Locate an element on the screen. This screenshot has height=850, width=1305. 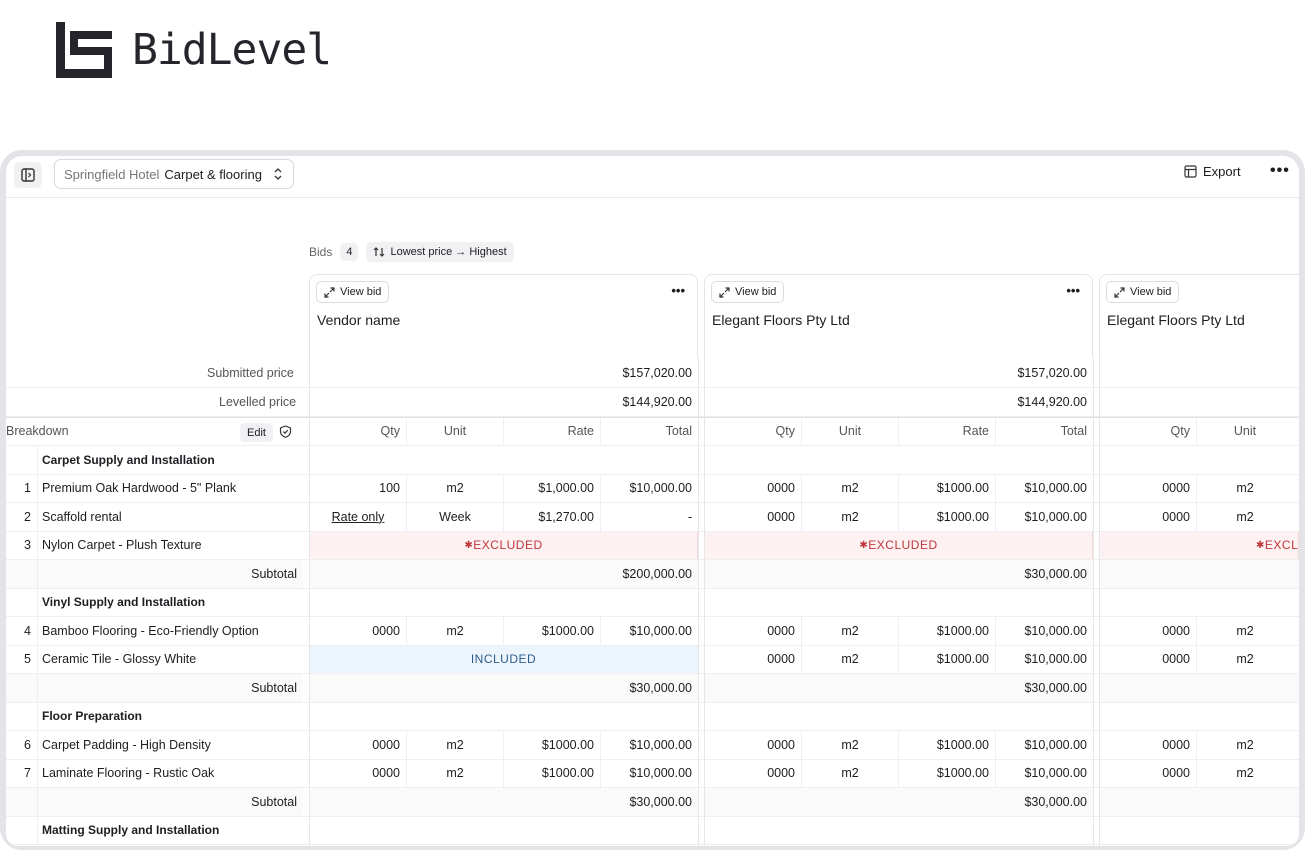
item-label: Scaffold rental is located at coordinates (170, 517).